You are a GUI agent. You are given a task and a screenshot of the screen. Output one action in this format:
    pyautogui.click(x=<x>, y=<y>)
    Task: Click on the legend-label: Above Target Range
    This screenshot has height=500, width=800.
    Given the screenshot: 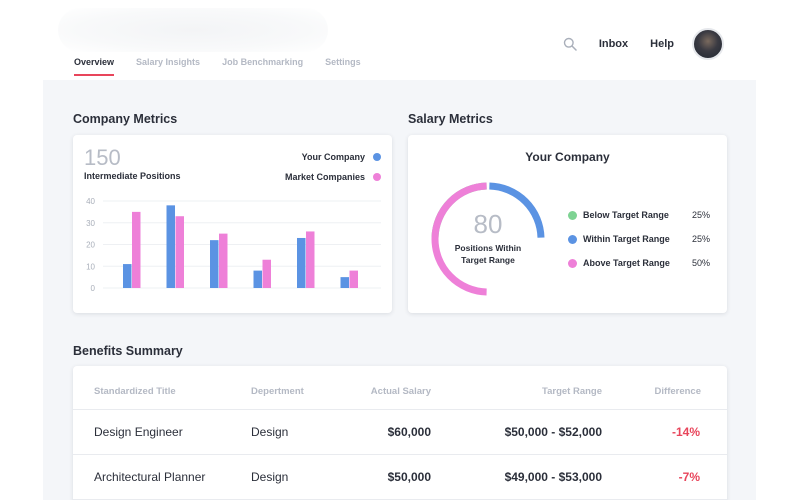 What is the action you would take?
    pyautogui.click(x=626, y=263)
    